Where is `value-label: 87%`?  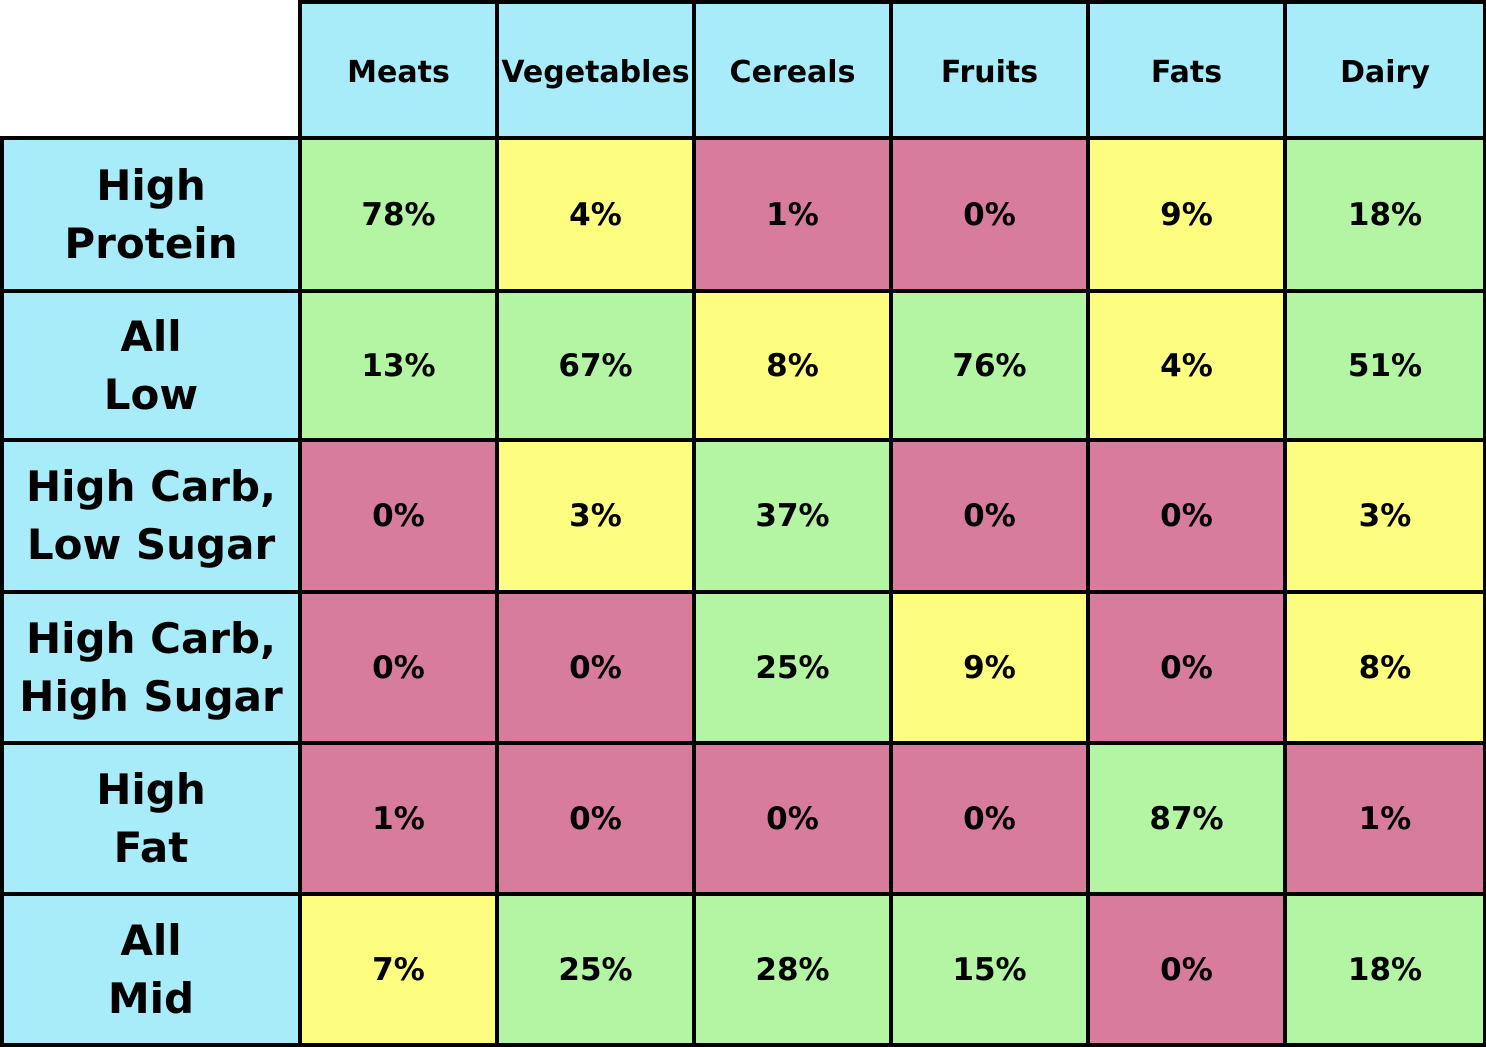 value-label: 87% is located at coordinates (1186, 818).